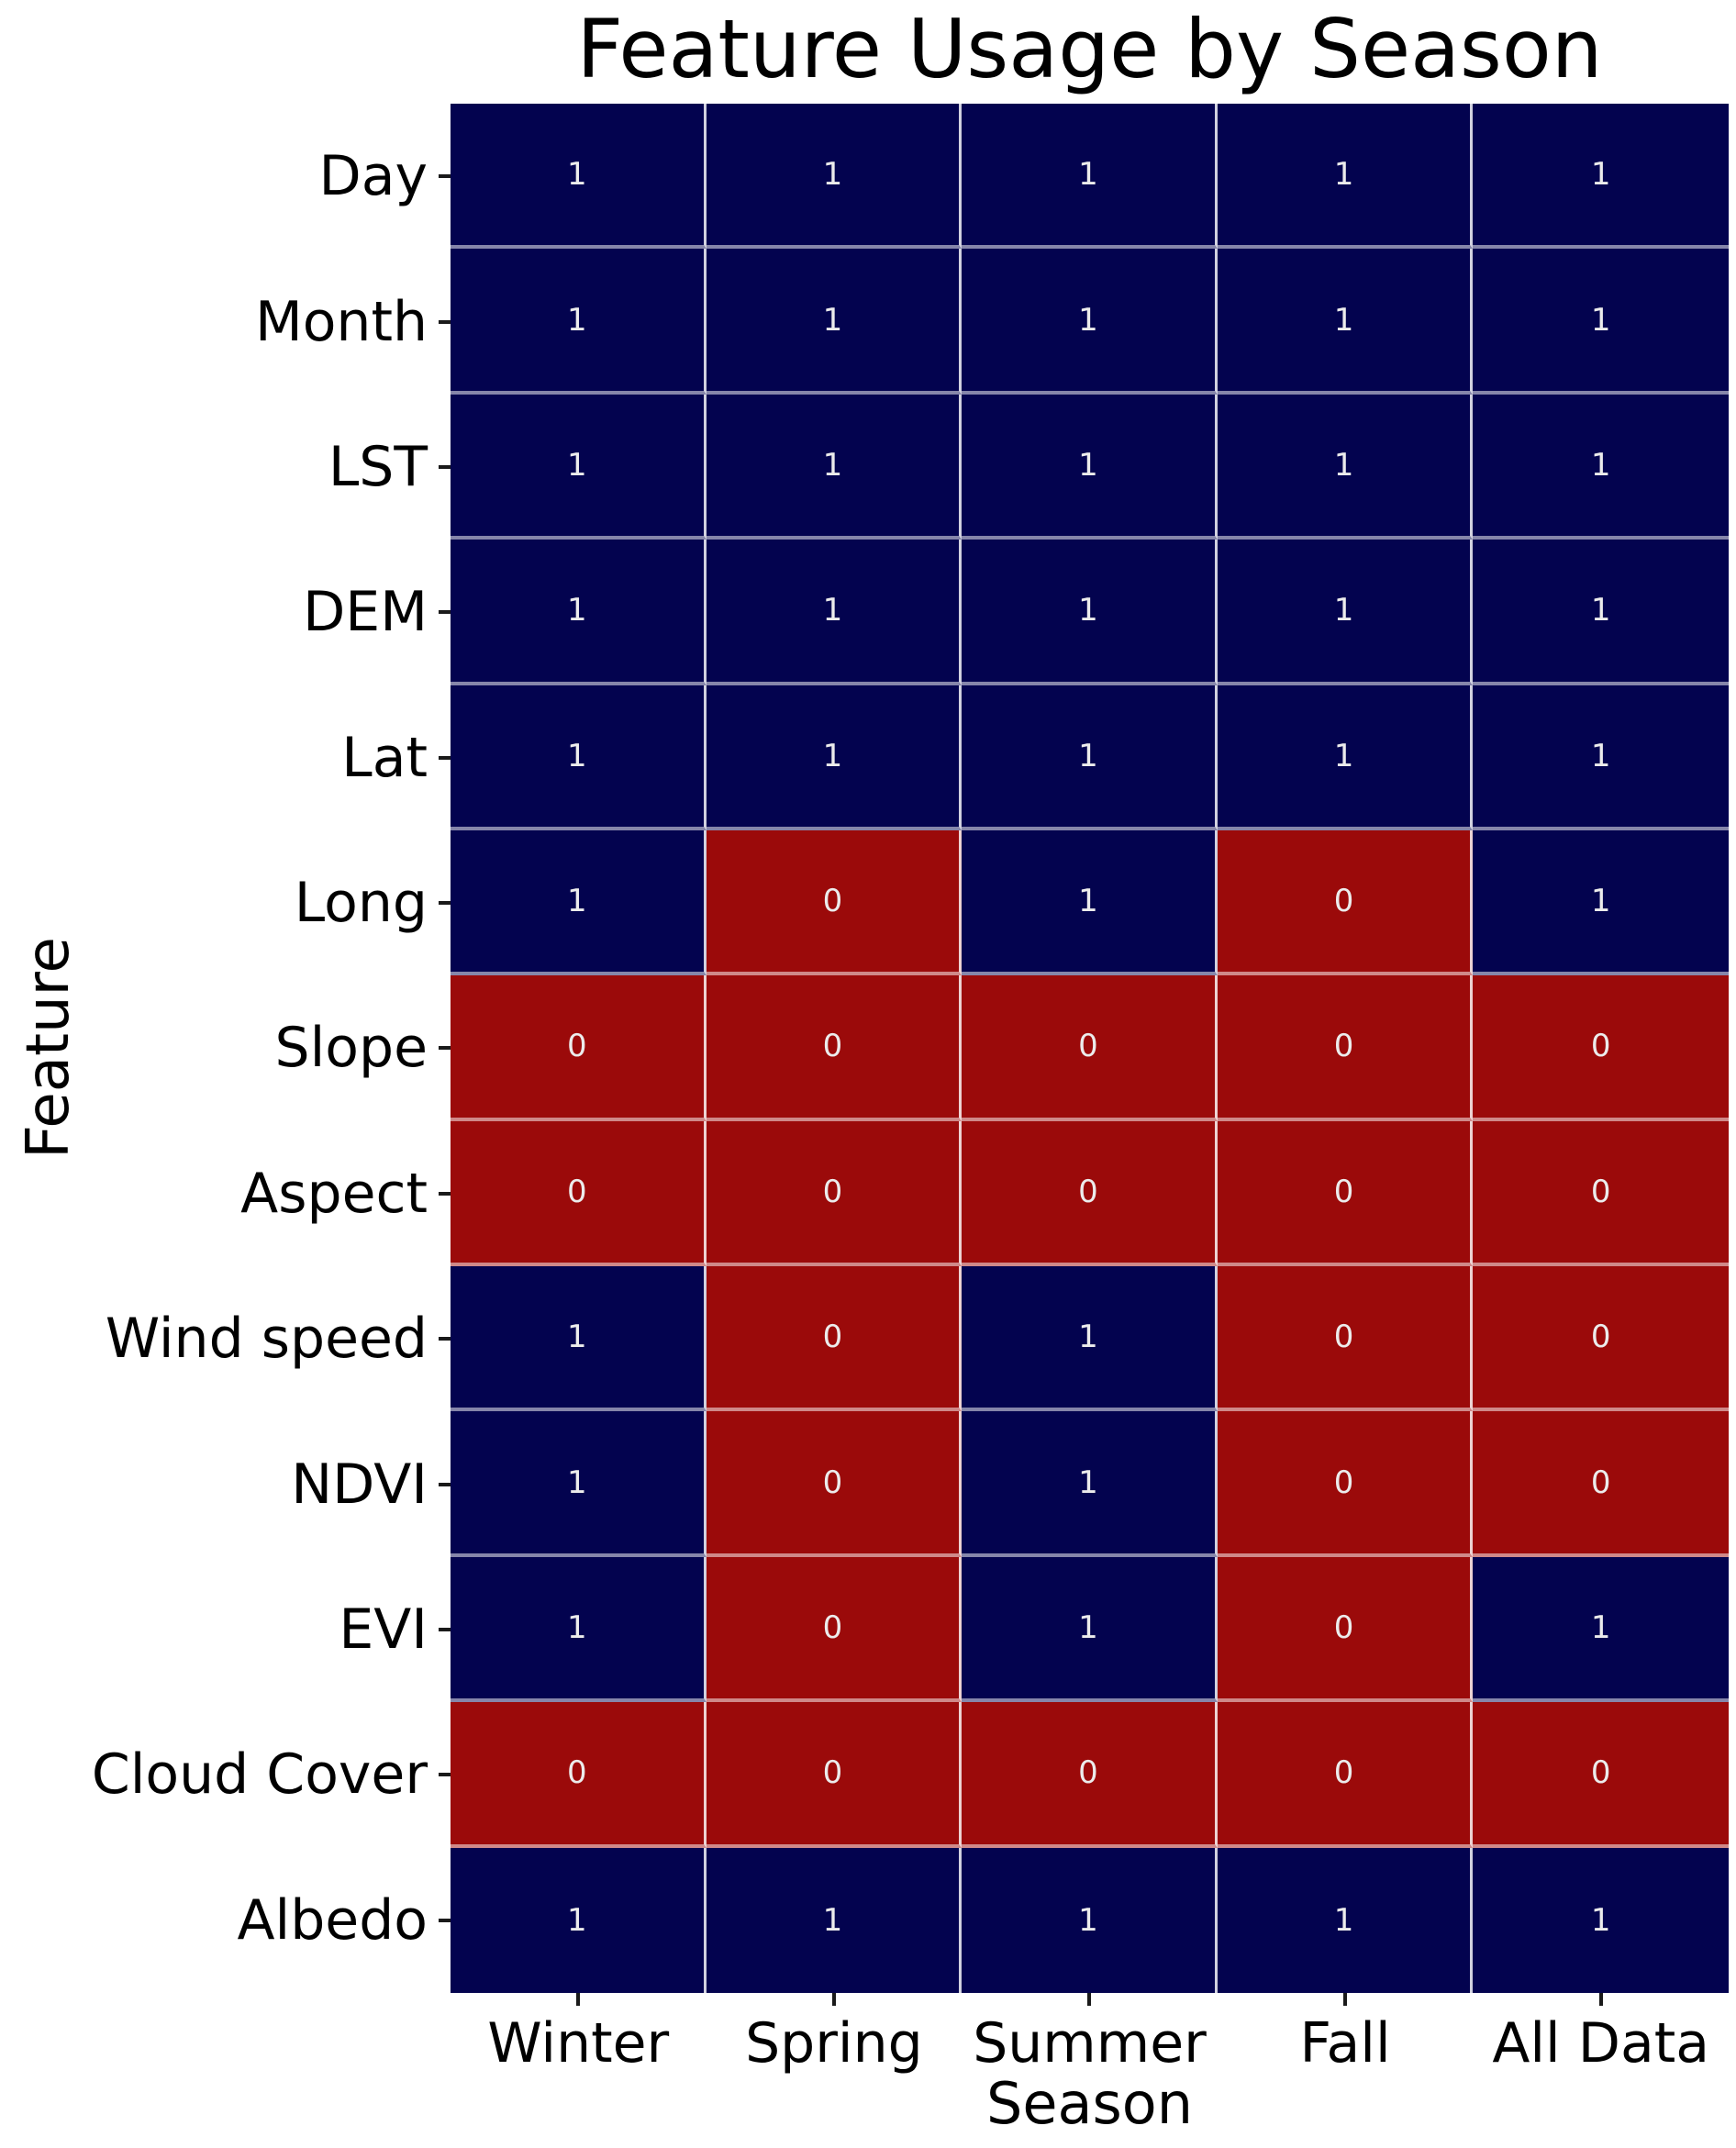 This screenshot has width=1736, height=2148. I want to click on heatmap-cell-dem-winter: 1, so click(579, 613).